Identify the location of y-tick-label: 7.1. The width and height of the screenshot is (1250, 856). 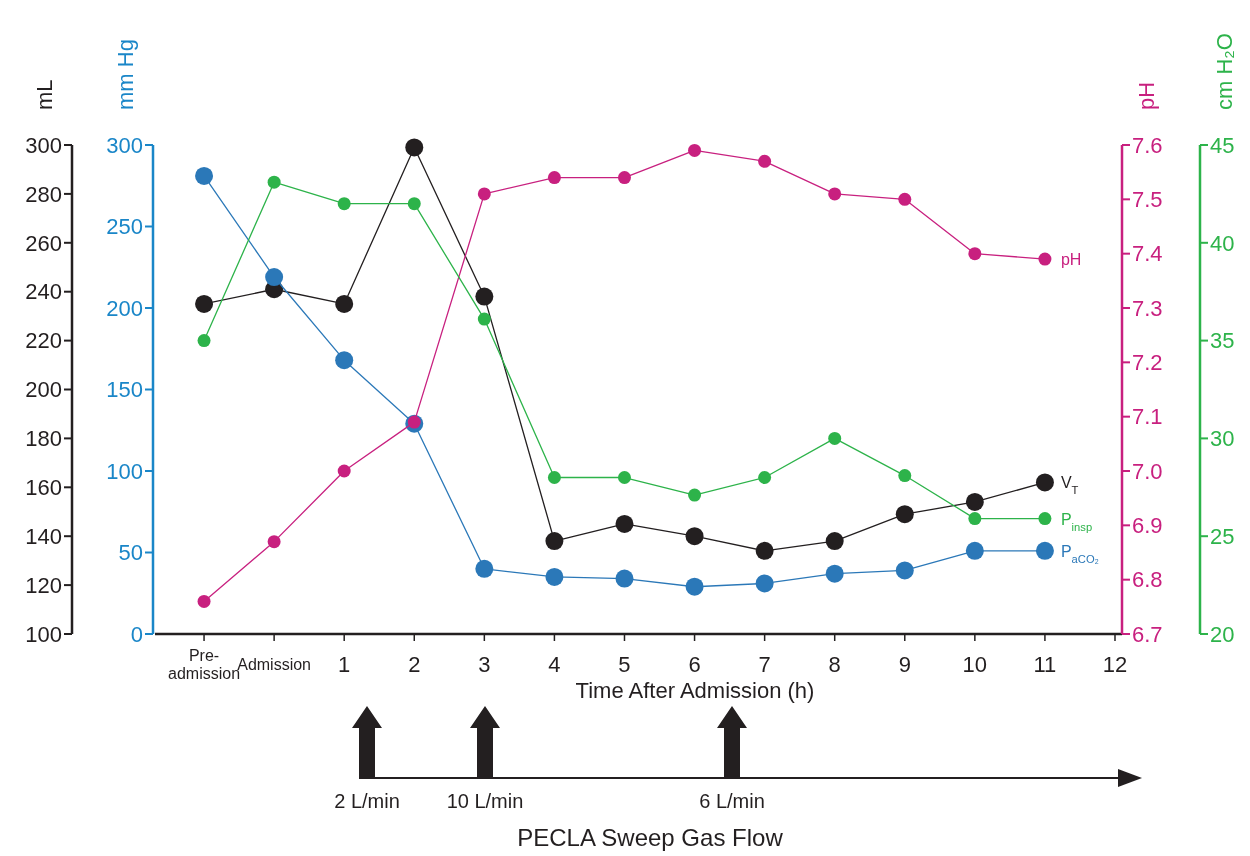
(1147, 417).